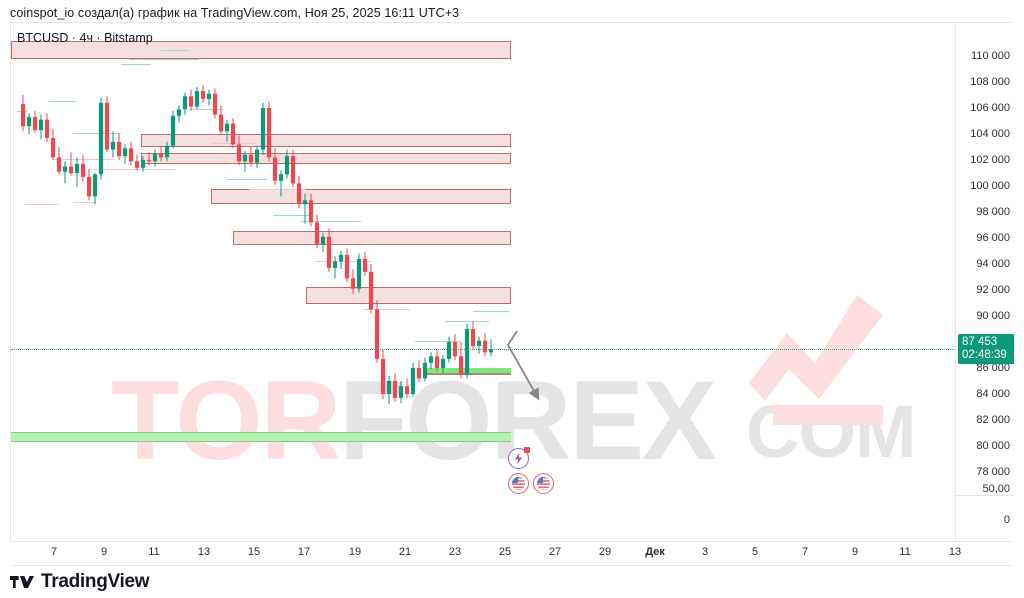  Describe the element at coordinates (455, 552) in the screenshot. I see `time-tick: 23` at that location.